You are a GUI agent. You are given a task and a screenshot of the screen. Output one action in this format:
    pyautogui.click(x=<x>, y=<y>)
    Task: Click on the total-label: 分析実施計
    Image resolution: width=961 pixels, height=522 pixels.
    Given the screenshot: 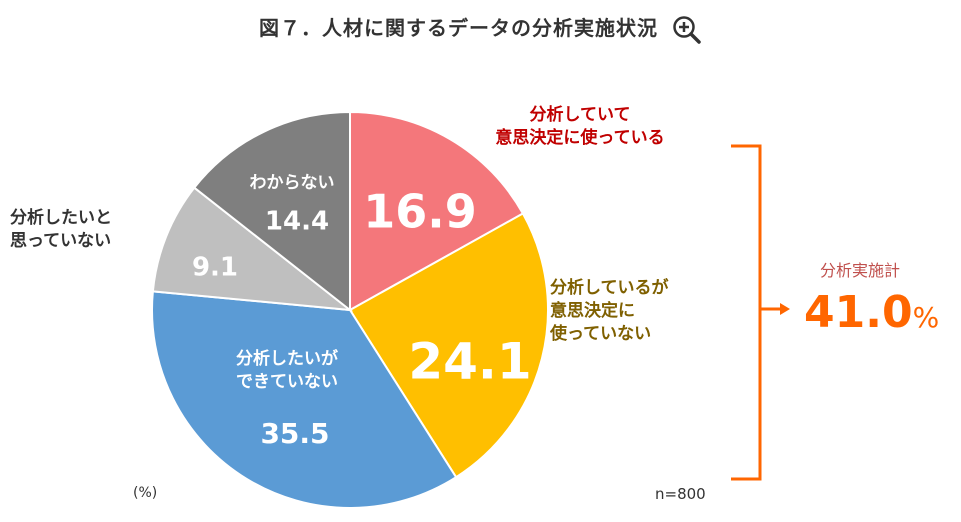 What is the action you would take?
    pyautogui.click(x=860, y=270)
    